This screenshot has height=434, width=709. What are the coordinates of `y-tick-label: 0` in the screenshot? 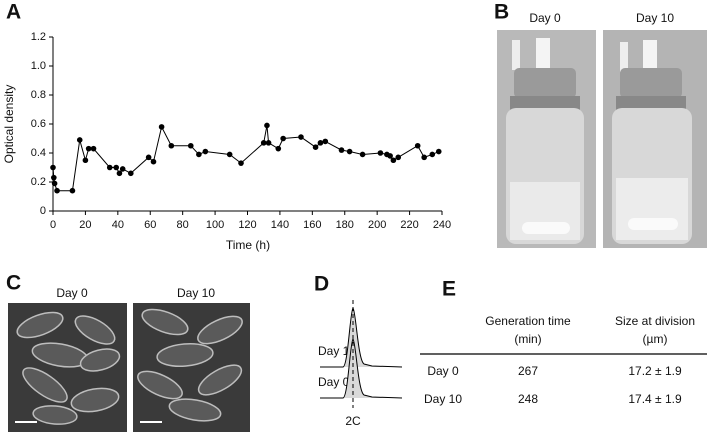 It's located at (43, 211).